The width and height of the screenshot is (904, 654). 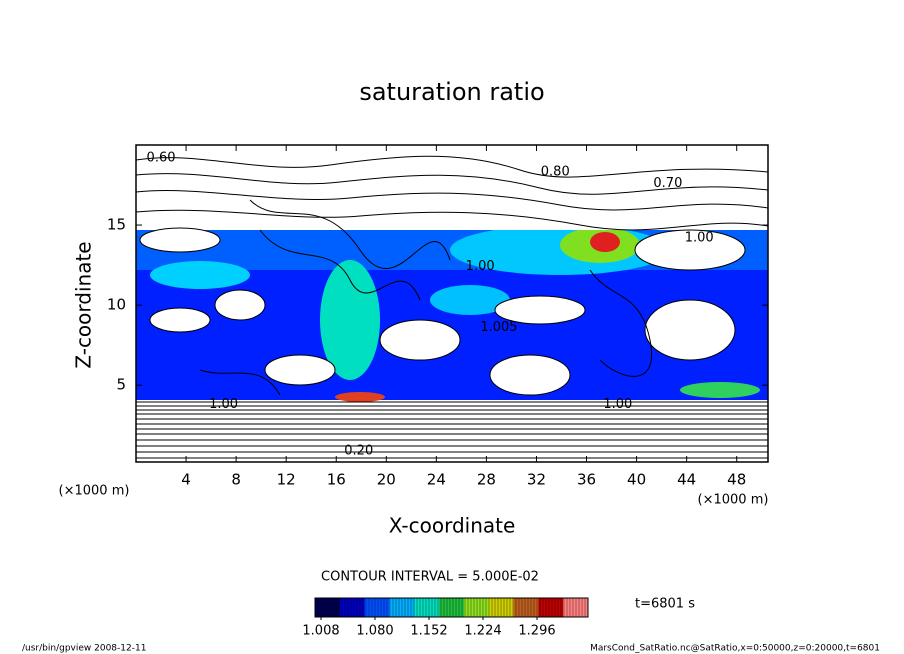 What do you see at coordinates (121, 385) in the screenshot?
I see `y-tick-label: 5` at bounding box center [121, 385].